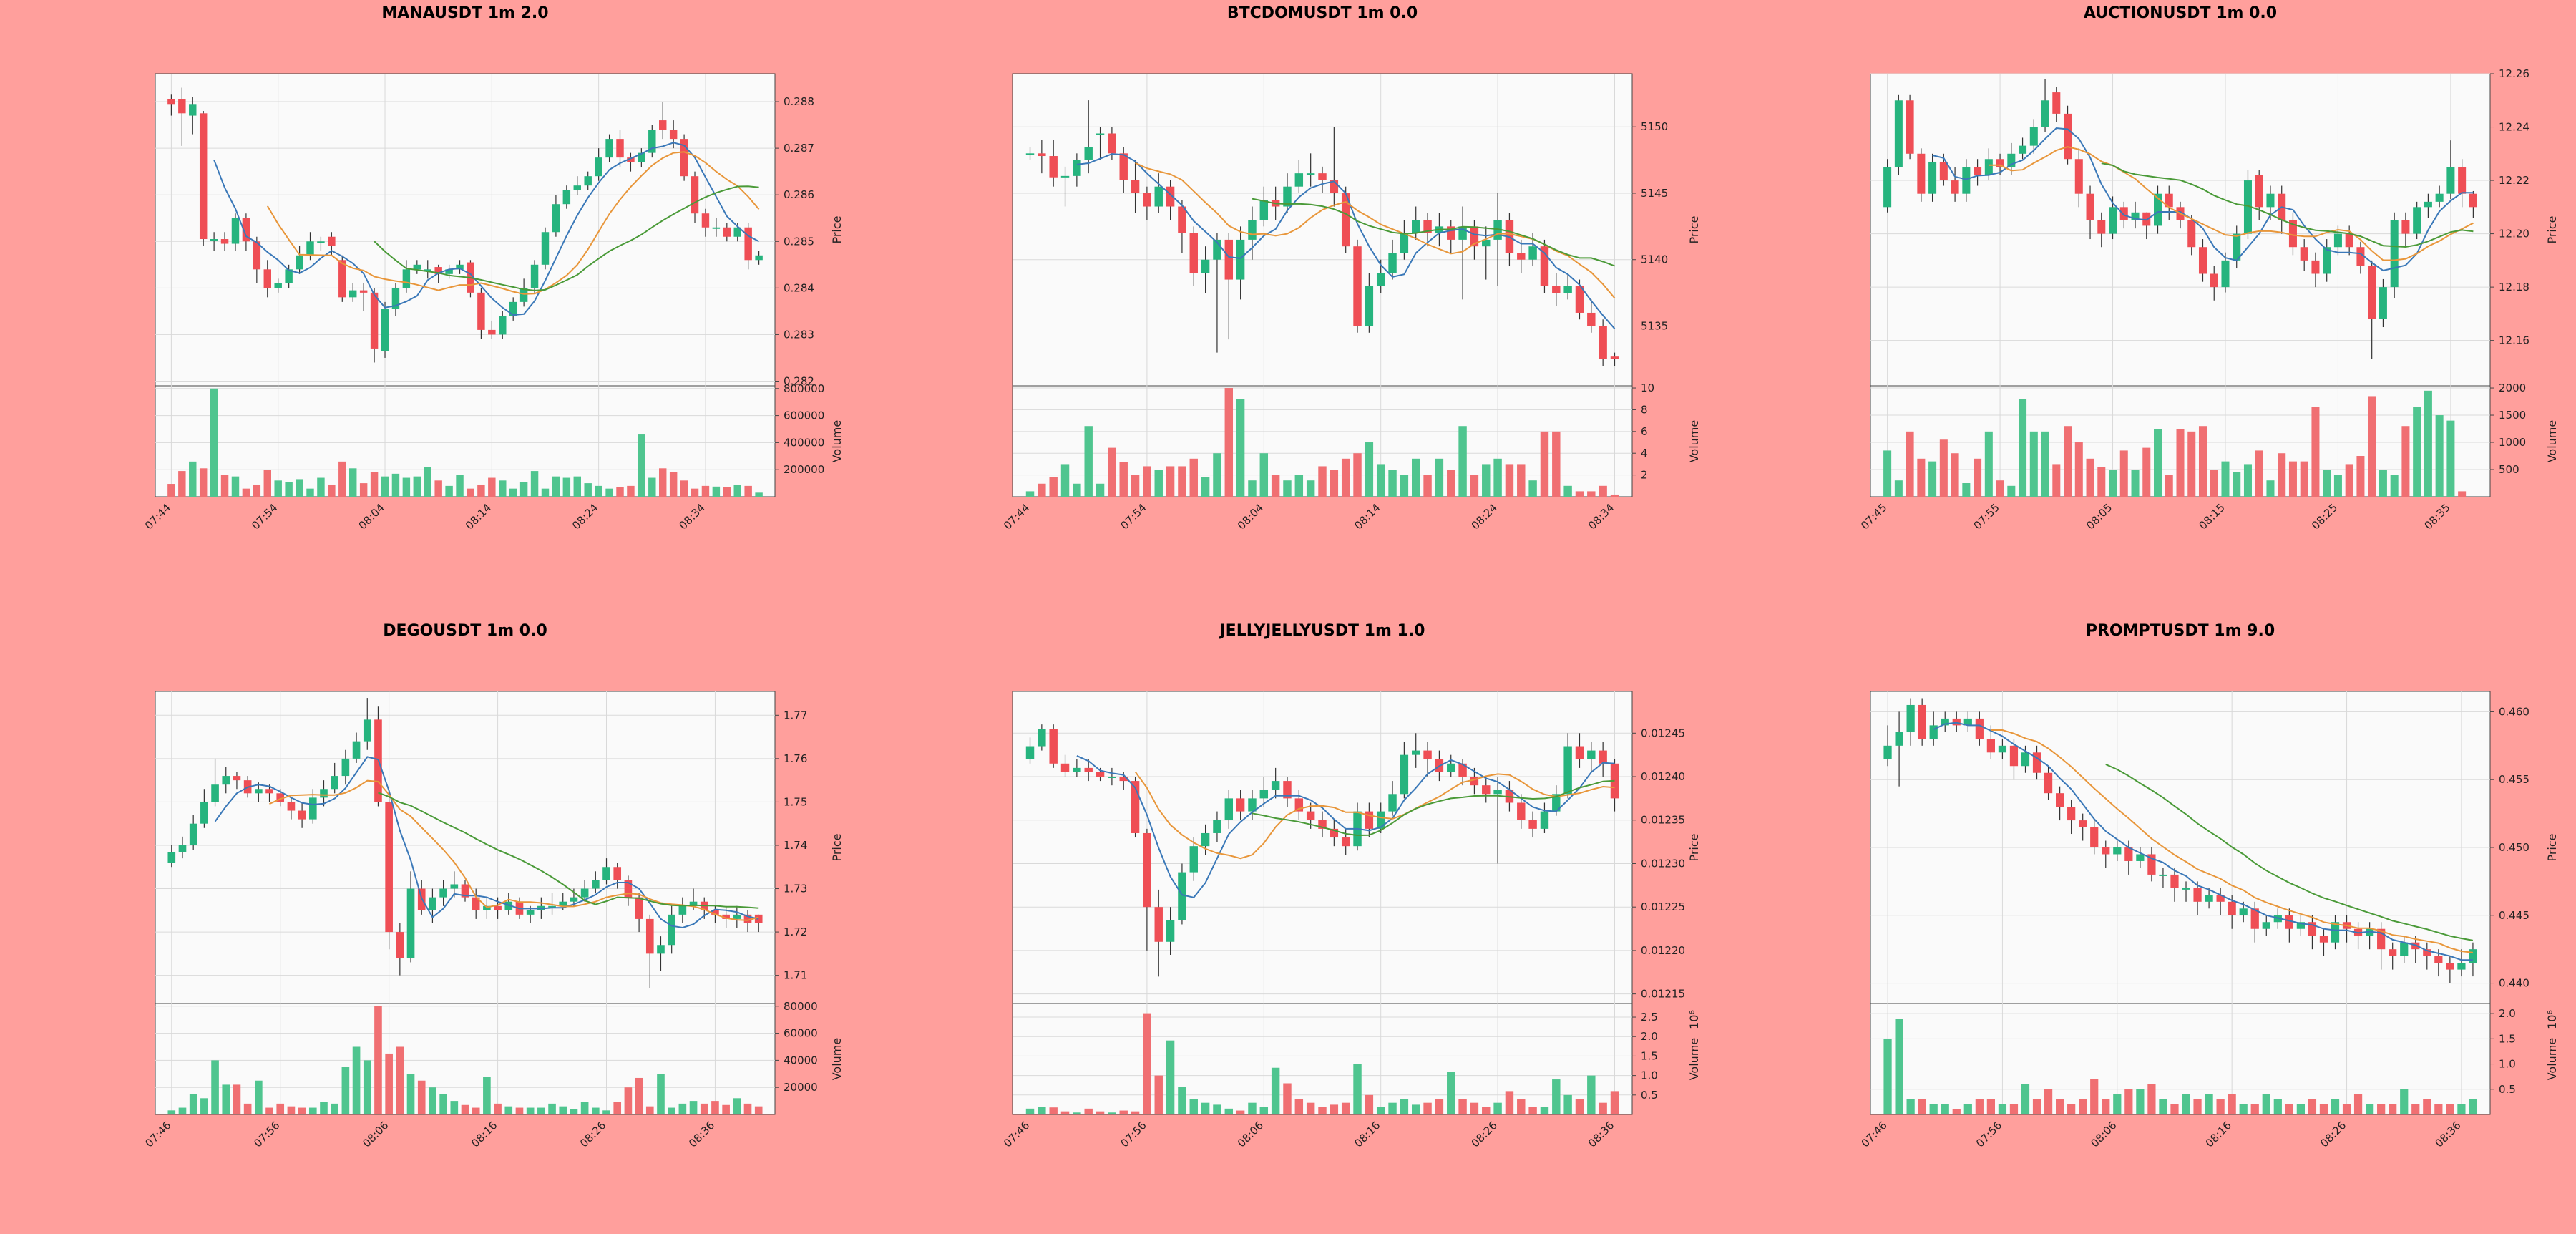  Describe the element at coordinates (1017, 1134) in the screenshot. I see `x-tick-label: 07:46` at that location.